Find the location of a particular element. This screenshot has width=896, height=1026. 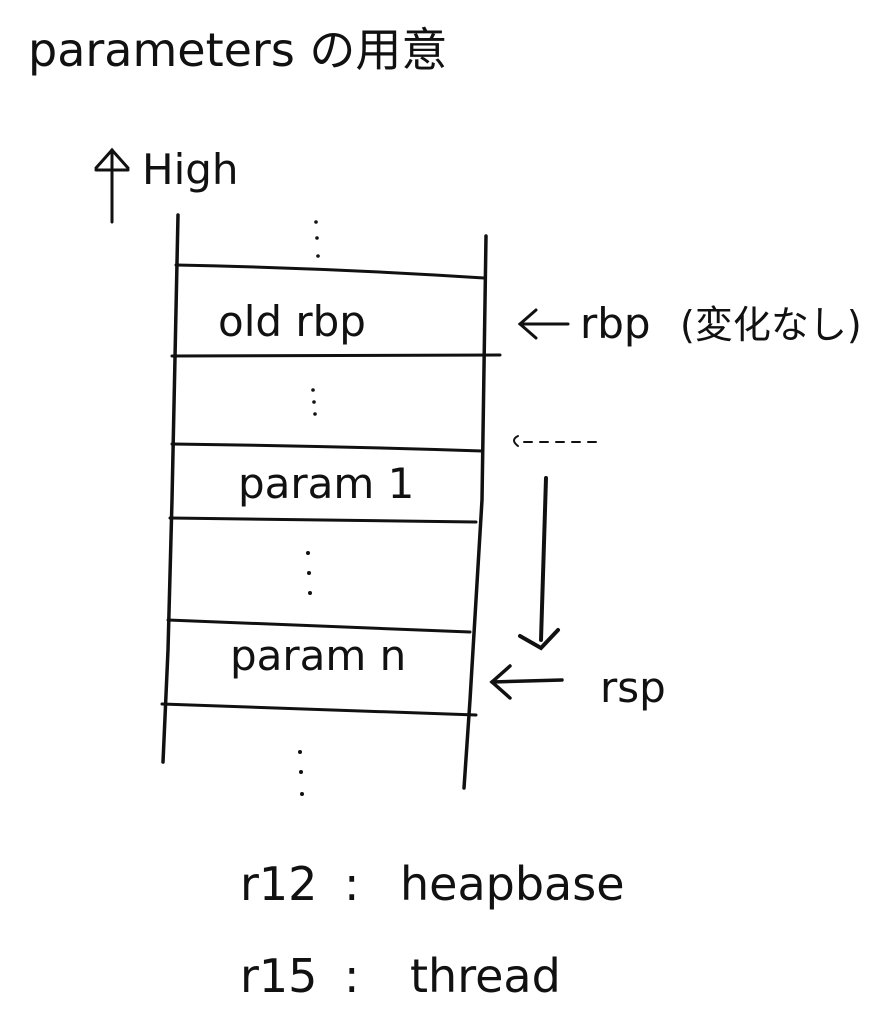

rbp-arrow-icon is located at coordinates (543, 324).